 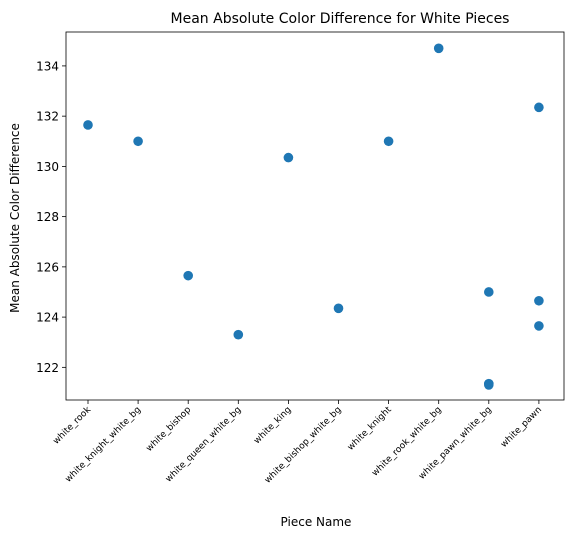 What do you see at coordinates (316, 522) in the screenshot?
I see `x-axis-label: Piece Name` at bounding box center [316, 522].